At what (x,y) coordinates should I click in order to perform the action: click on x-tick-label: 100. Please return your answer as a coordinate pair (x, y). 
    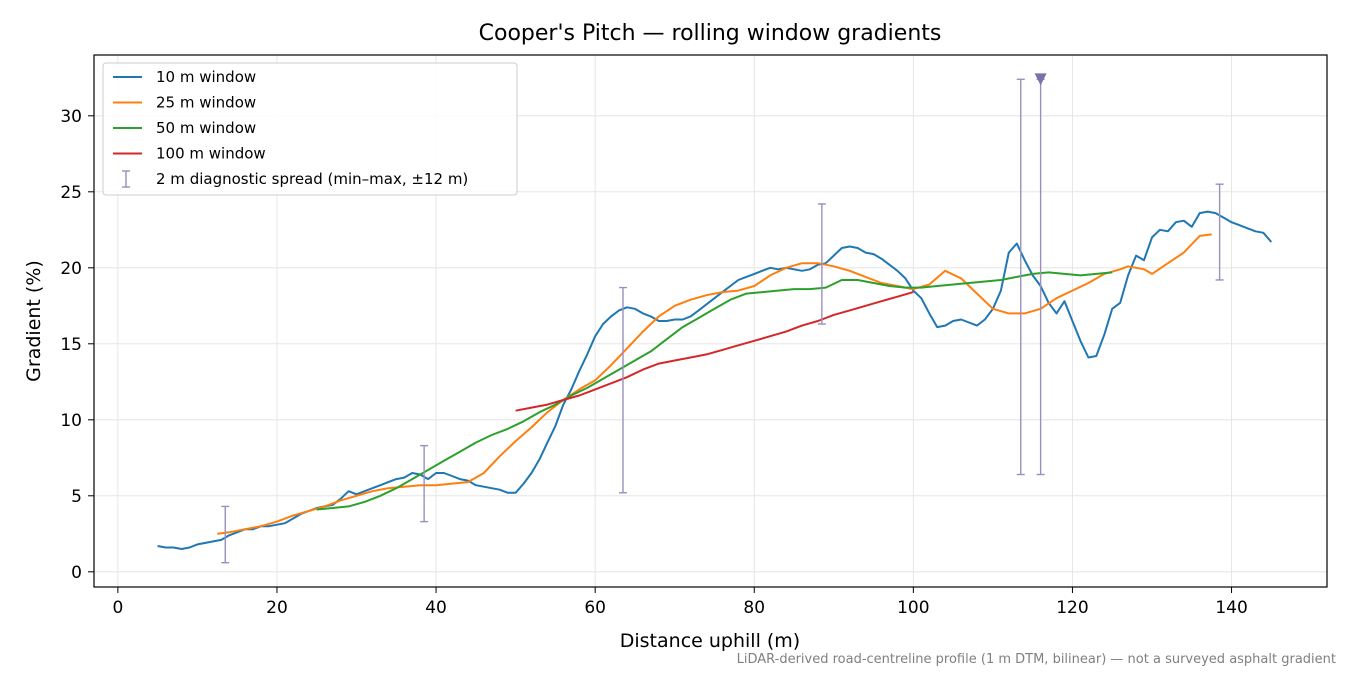
    Looking at the image, I should click on (913, 608).